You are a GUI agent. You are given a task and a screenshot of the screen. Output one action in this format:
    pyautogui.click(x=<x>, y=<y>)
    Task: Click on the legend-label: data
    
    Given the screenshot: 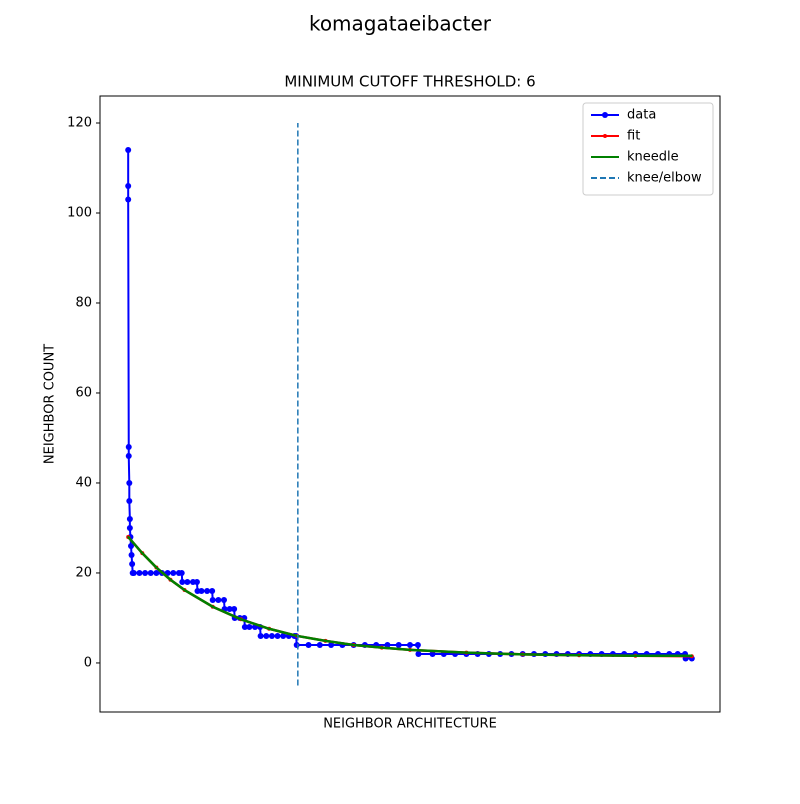 What is the action you would take?
    pyautogui.click(x=641, y=115)
    